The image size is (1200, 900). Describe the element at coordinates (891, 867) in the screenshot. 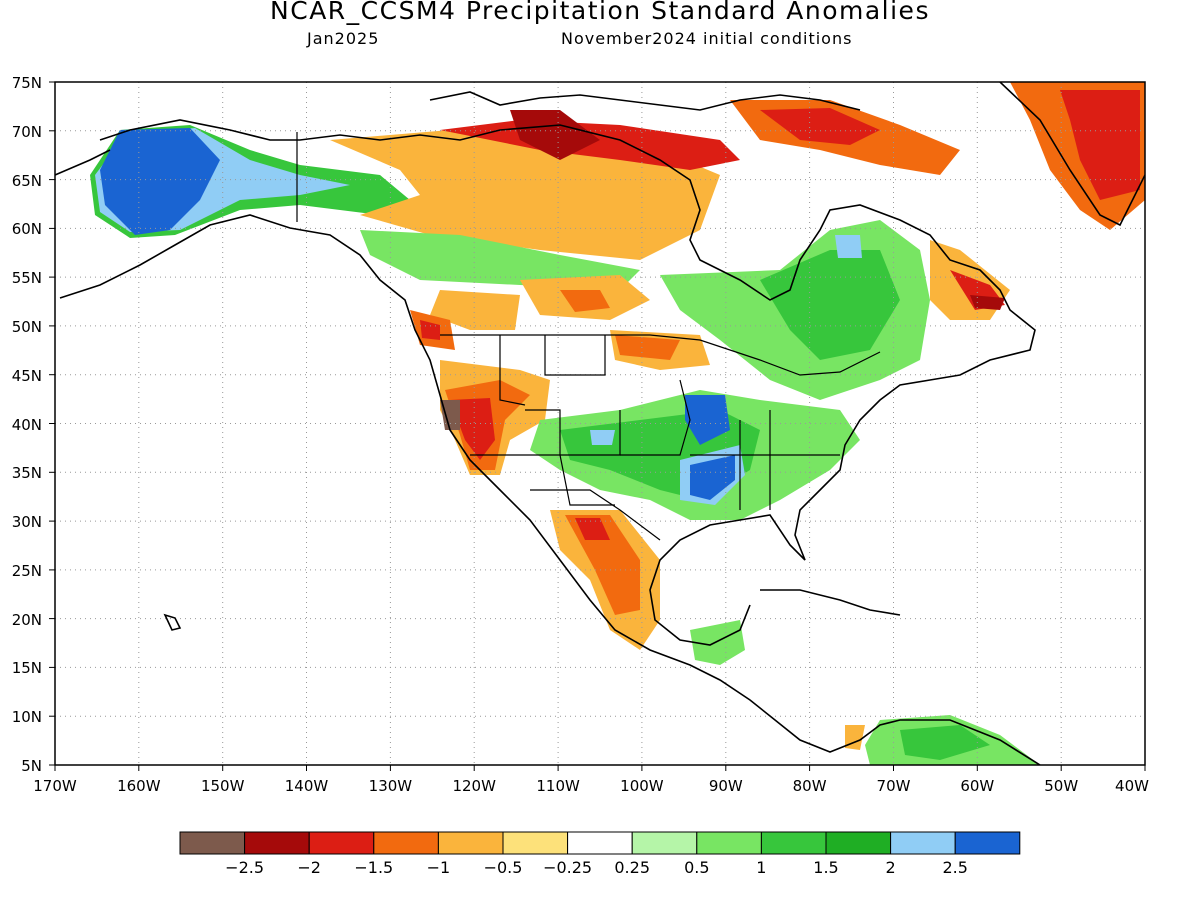

I see `legend-label: 2` at that location.